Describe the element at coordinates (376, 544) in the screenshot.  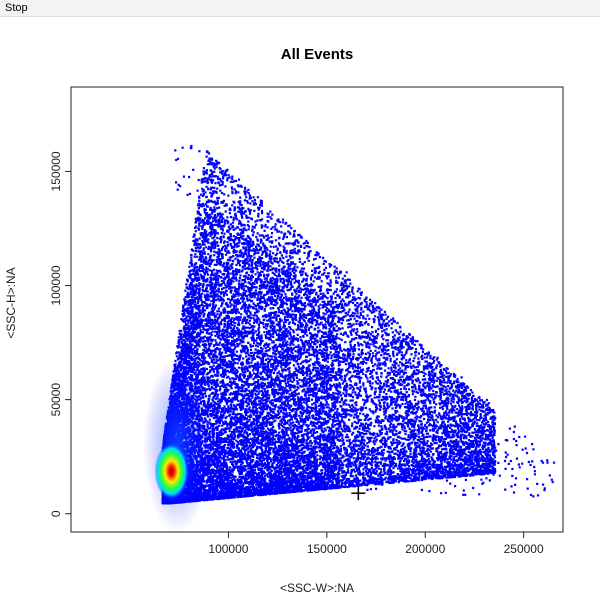
I see `x-axis: 100000 150000 200000 250000` at that location.